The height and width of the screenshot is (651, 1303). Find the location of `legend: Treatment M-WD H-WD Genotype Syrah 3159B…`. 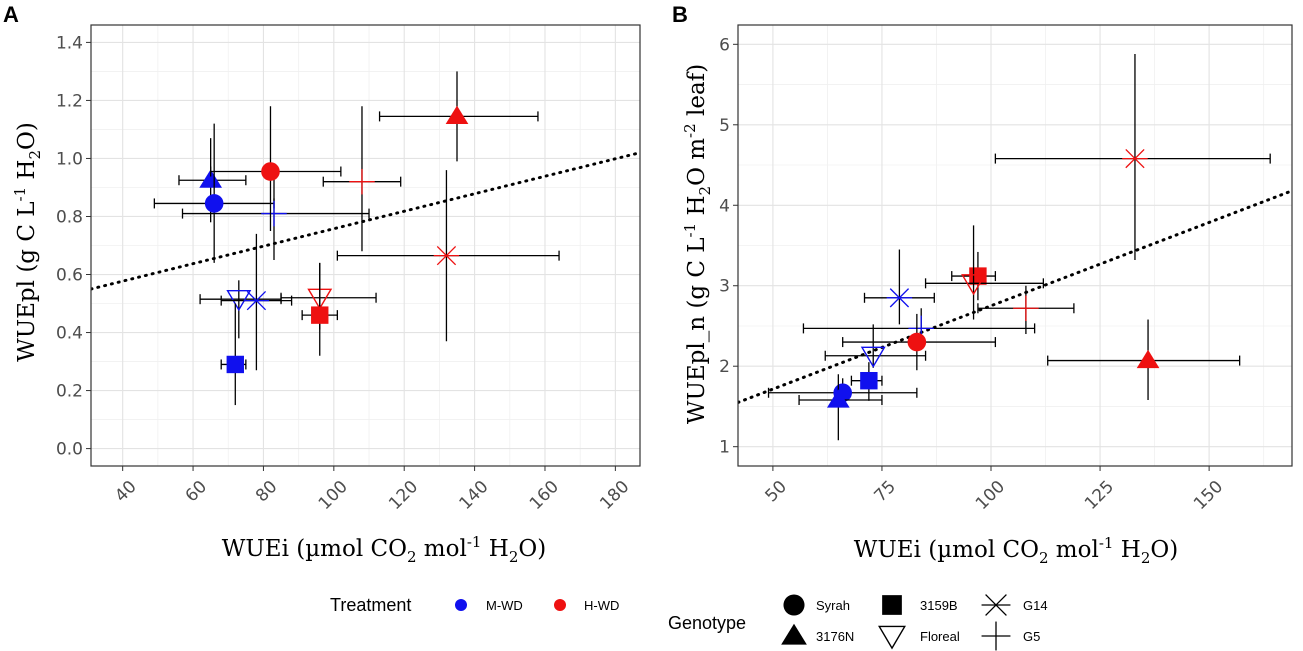

legend: Treatment M-WD H-WD Genotype Syrah 3159B… is located at coordinates (689, 622).